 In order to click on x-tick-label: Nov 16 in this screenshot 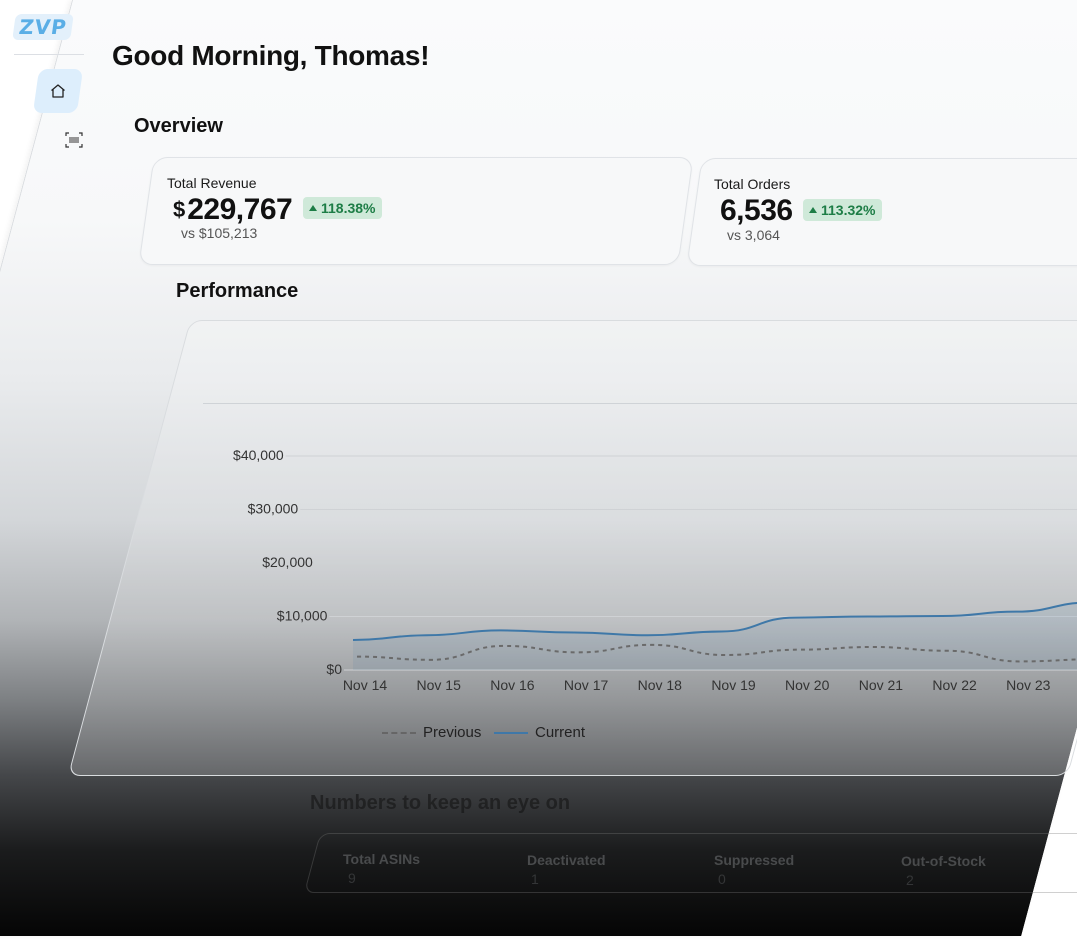, I will do `click(512, 685)`.